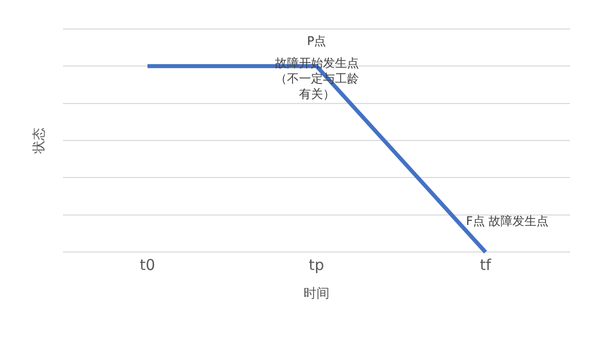 The image size is (604, 340). I want to click on x-tick-label: tp, so click(316, 265).